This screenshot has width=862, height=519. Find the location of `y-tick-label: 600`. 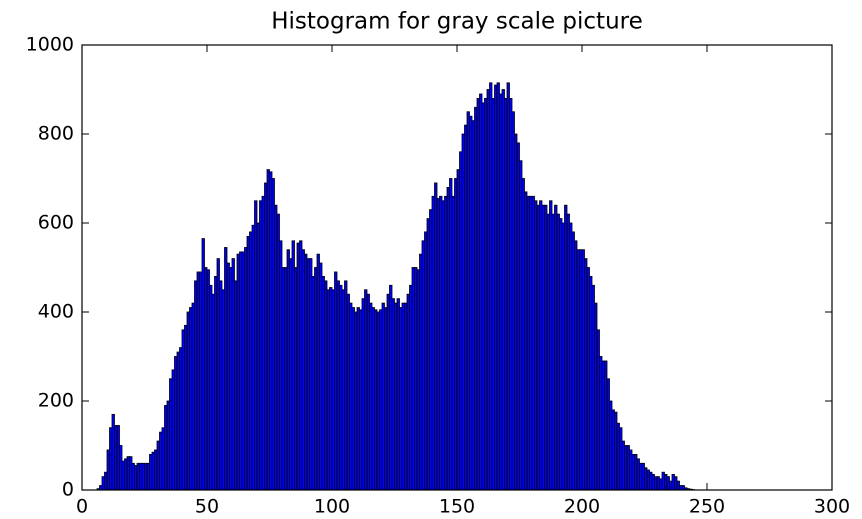

y-tick-label: 600 is located at coordinates (56, 223).